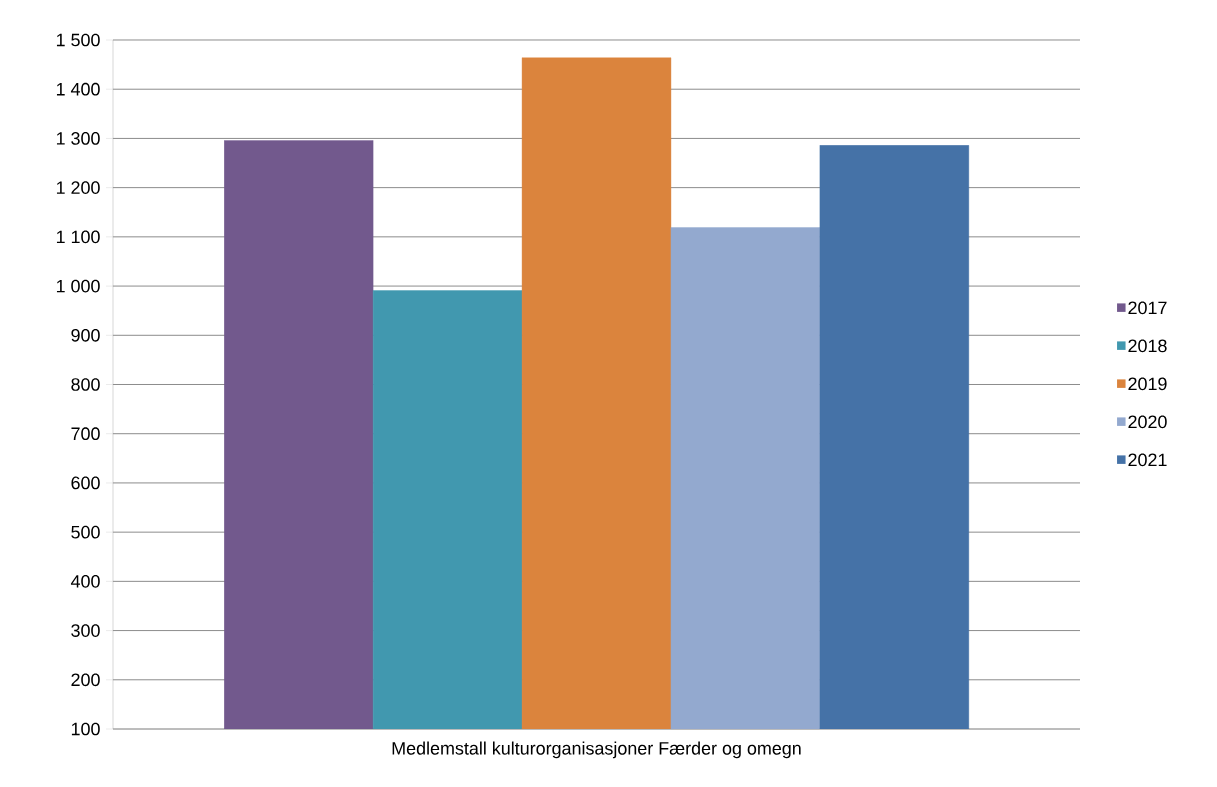 Image resolution: width=1217 pixels, height=787 pixels. What do you see at coordinates (85, 630) in the screenshot?
I see `y-tick-label: 300` at bounding box center [85, 630].